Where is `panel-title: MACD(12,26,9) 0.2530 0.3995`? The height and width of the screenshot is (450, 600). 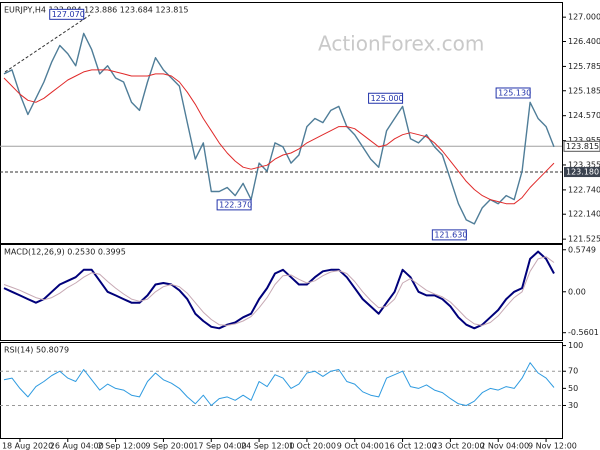
panel-title: MACD(12,26,9) 0.2530 0.3995 is located at coordinates (65, 252).